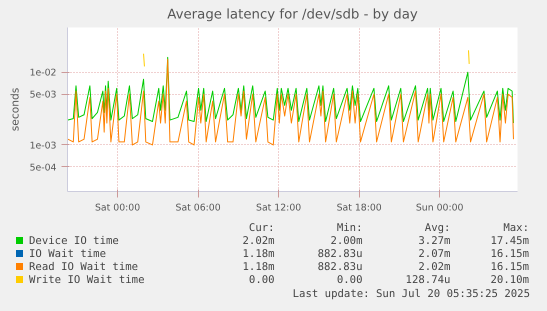 The image size is (547, 311). I want to click on text: 2.07m, so click(434, 253).